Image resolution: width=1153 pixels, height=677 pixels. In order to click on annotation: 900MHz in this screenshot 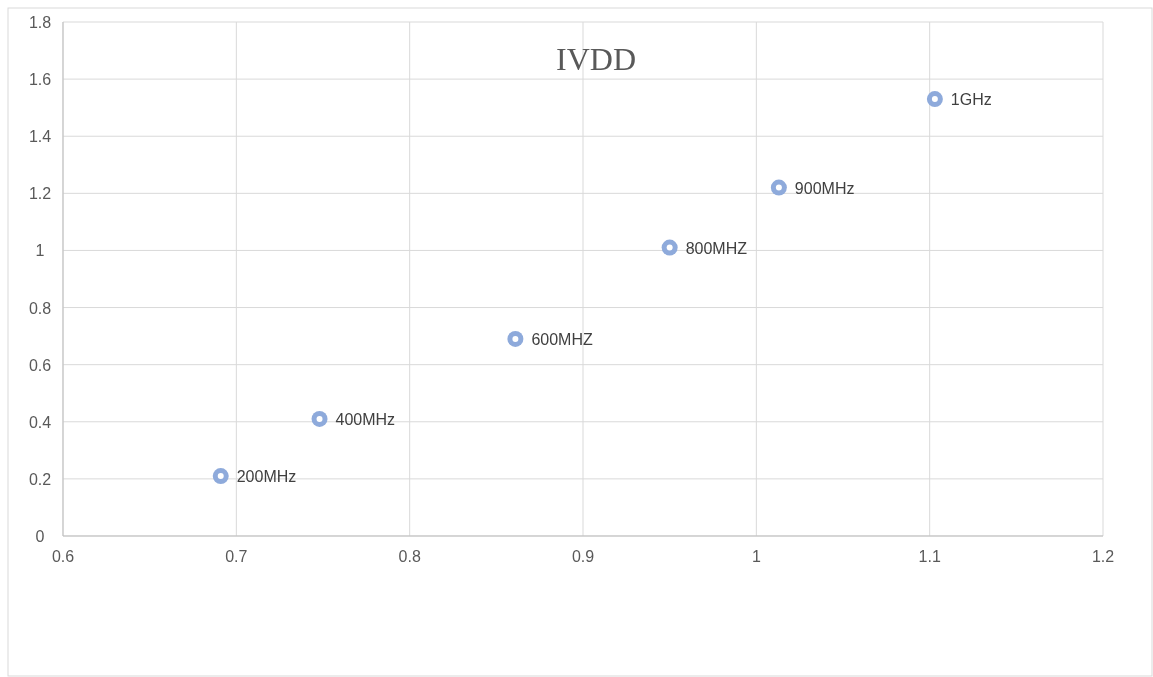, I will do `click(824, 188)`.